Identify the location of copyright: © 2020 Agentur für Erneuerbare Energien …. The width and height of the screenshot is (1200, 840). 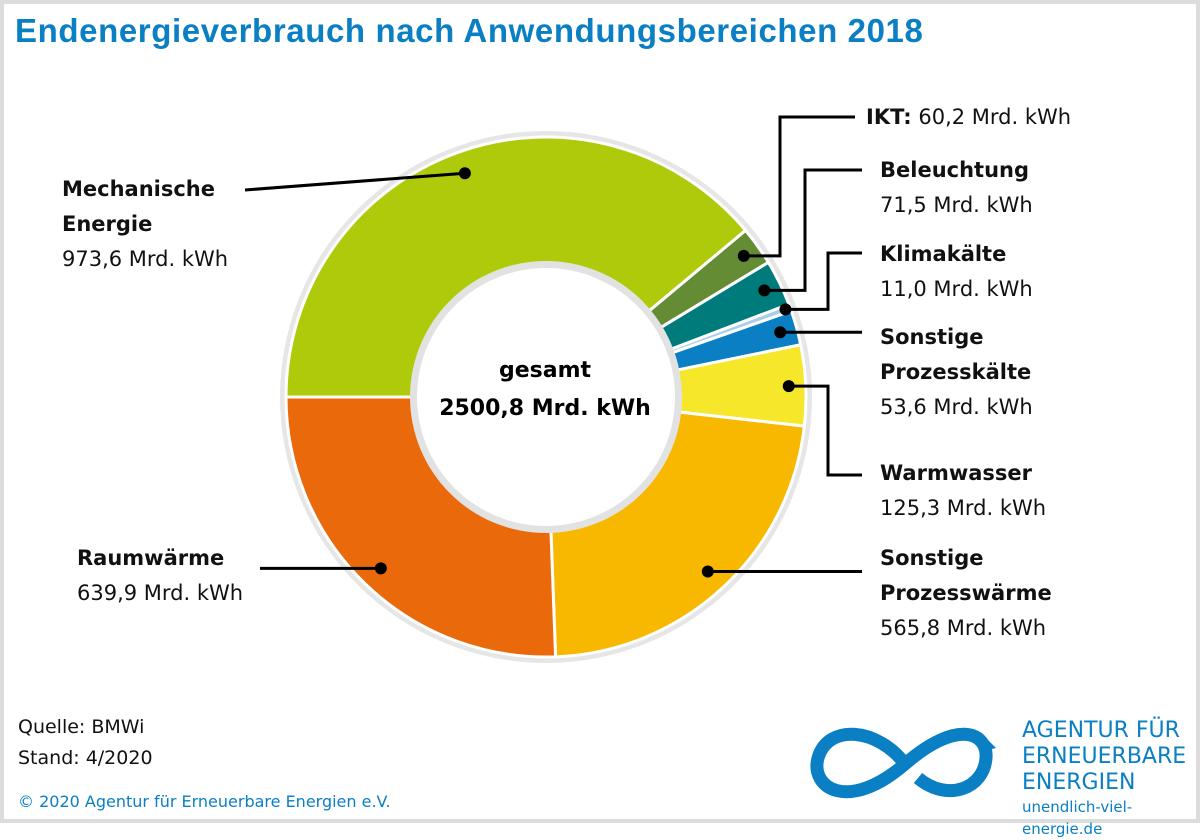
(204, 801).